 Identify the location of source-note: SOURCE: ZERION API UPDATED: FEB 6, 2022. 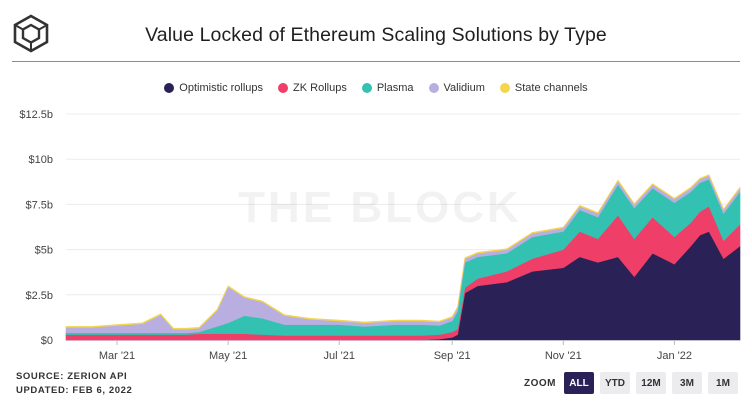
(74, 384).